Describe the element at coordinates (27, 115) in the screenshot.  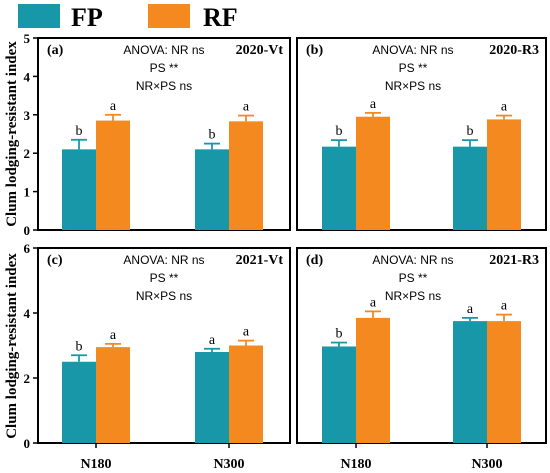
I see `y-tick-label: 3` at that location.